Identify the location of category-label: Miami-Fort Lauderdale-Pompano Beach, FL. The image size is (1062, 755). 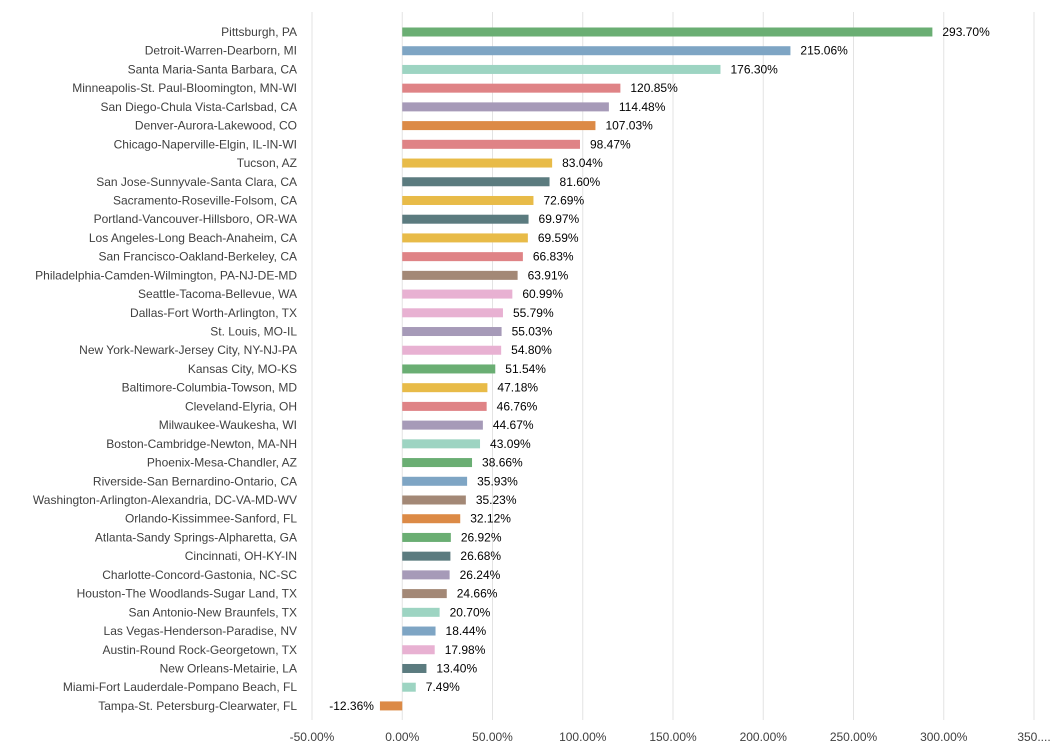
(180, 687).